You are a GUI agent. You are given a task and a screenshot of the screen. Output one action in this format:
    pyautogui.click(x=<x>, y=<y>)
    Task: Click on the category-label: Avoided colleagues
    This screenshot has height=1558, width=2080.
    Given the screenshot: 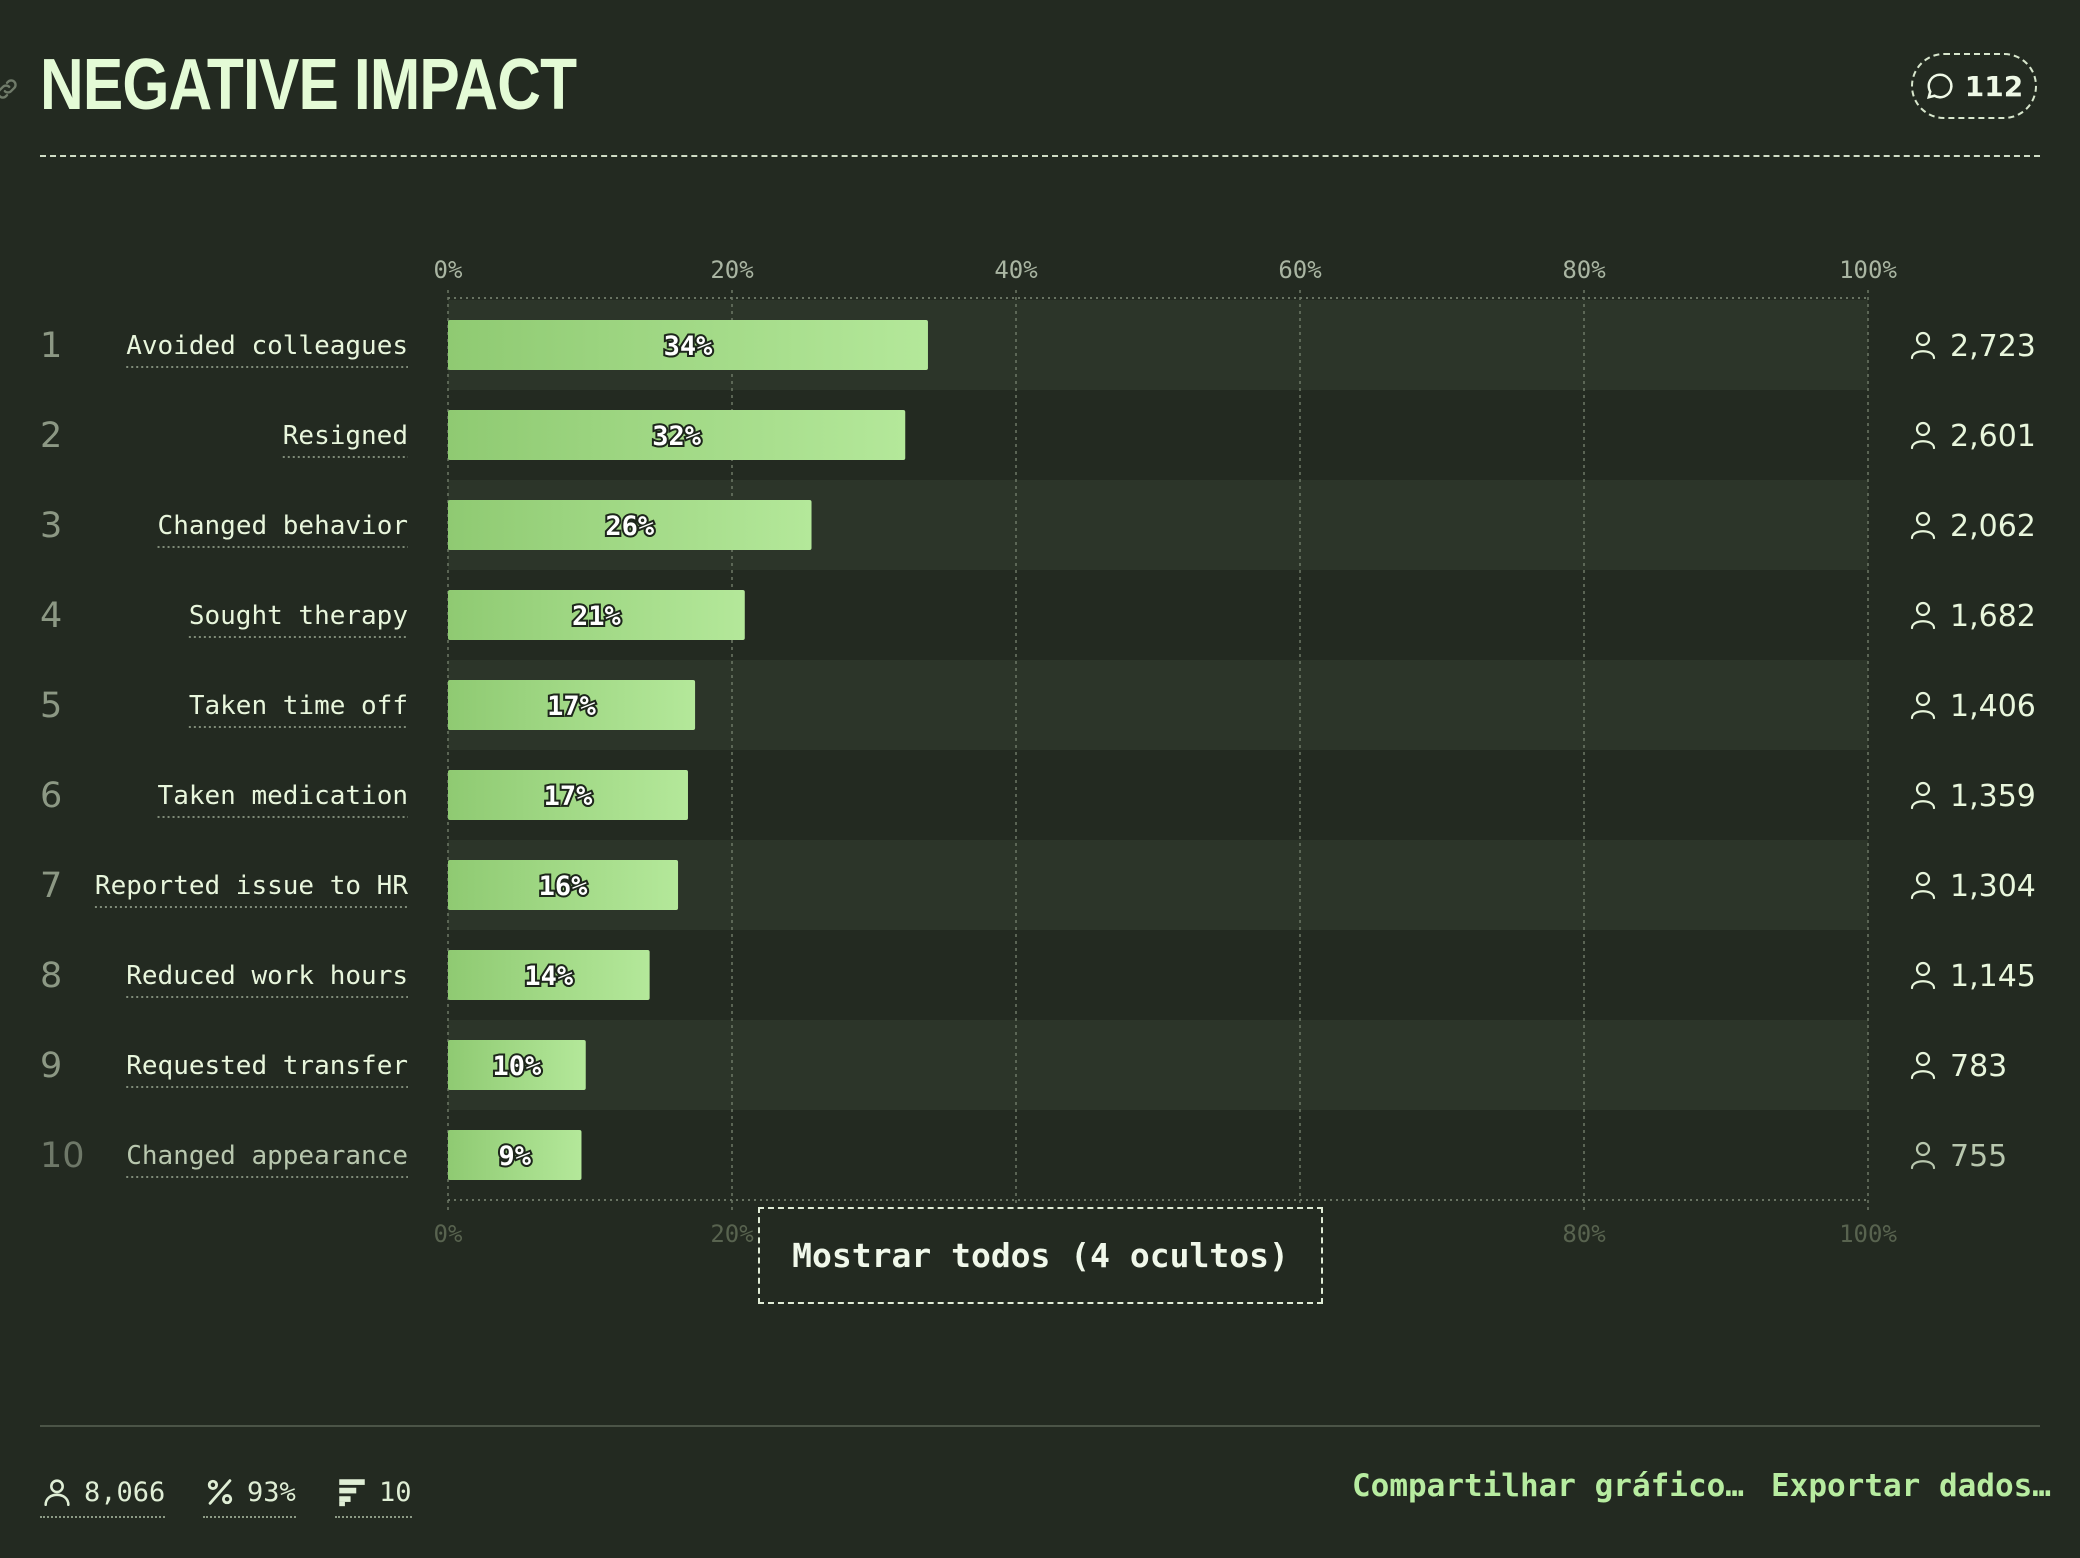 What is the action you would take?
    pyautogui.click(x=267, y=346)
    